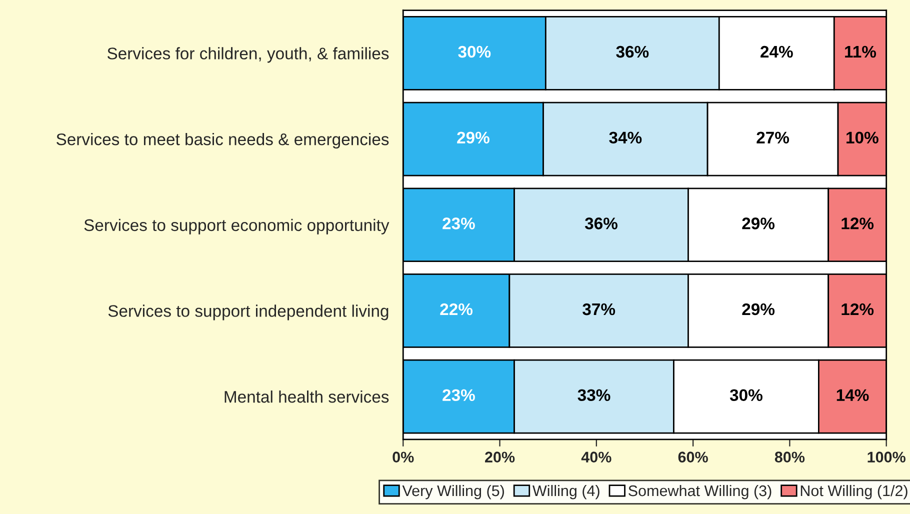 This screenshot has height=514, width=910. What do you see at coordinates (789, 457) in the screenshot?
I see `x-tick-label: 80%` at bounding box center [789, 457].